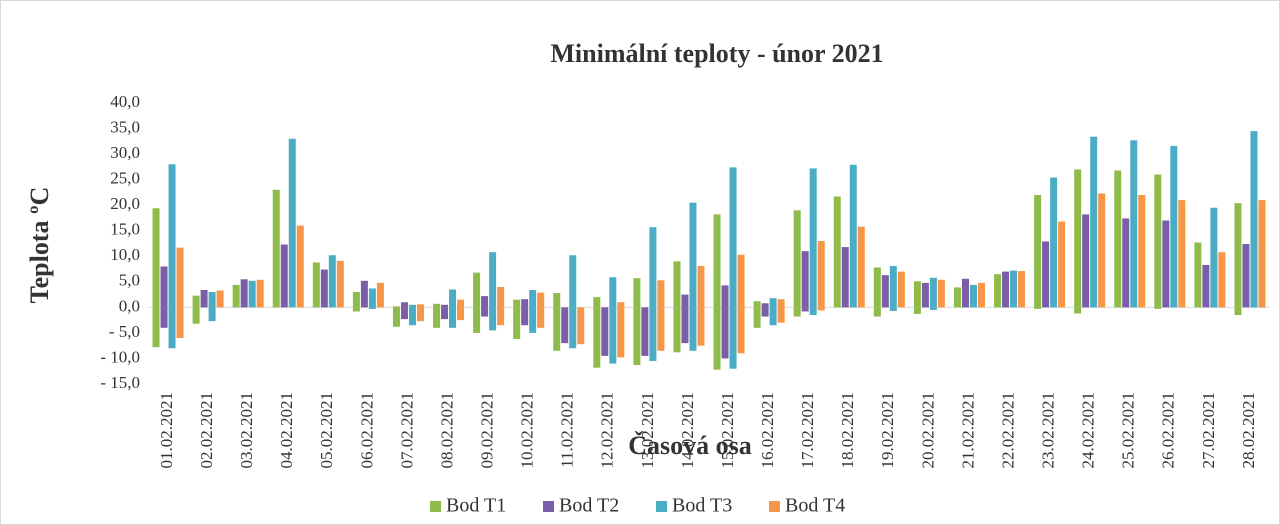  I want to click on legend-label: Bod T4, so click(815, 506).